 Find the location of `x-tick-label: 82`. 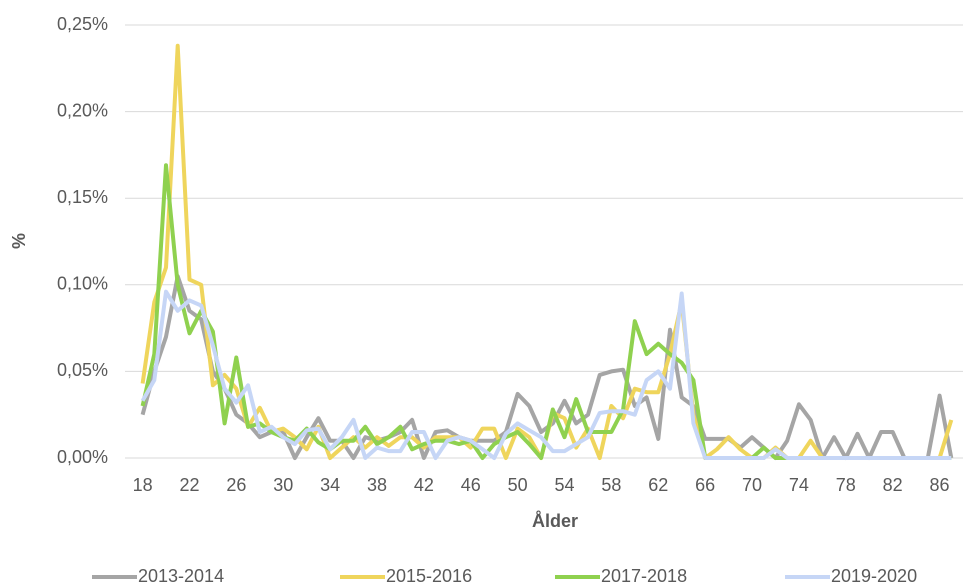

x-tick-label: 82 is located at coordinates (893, 485).